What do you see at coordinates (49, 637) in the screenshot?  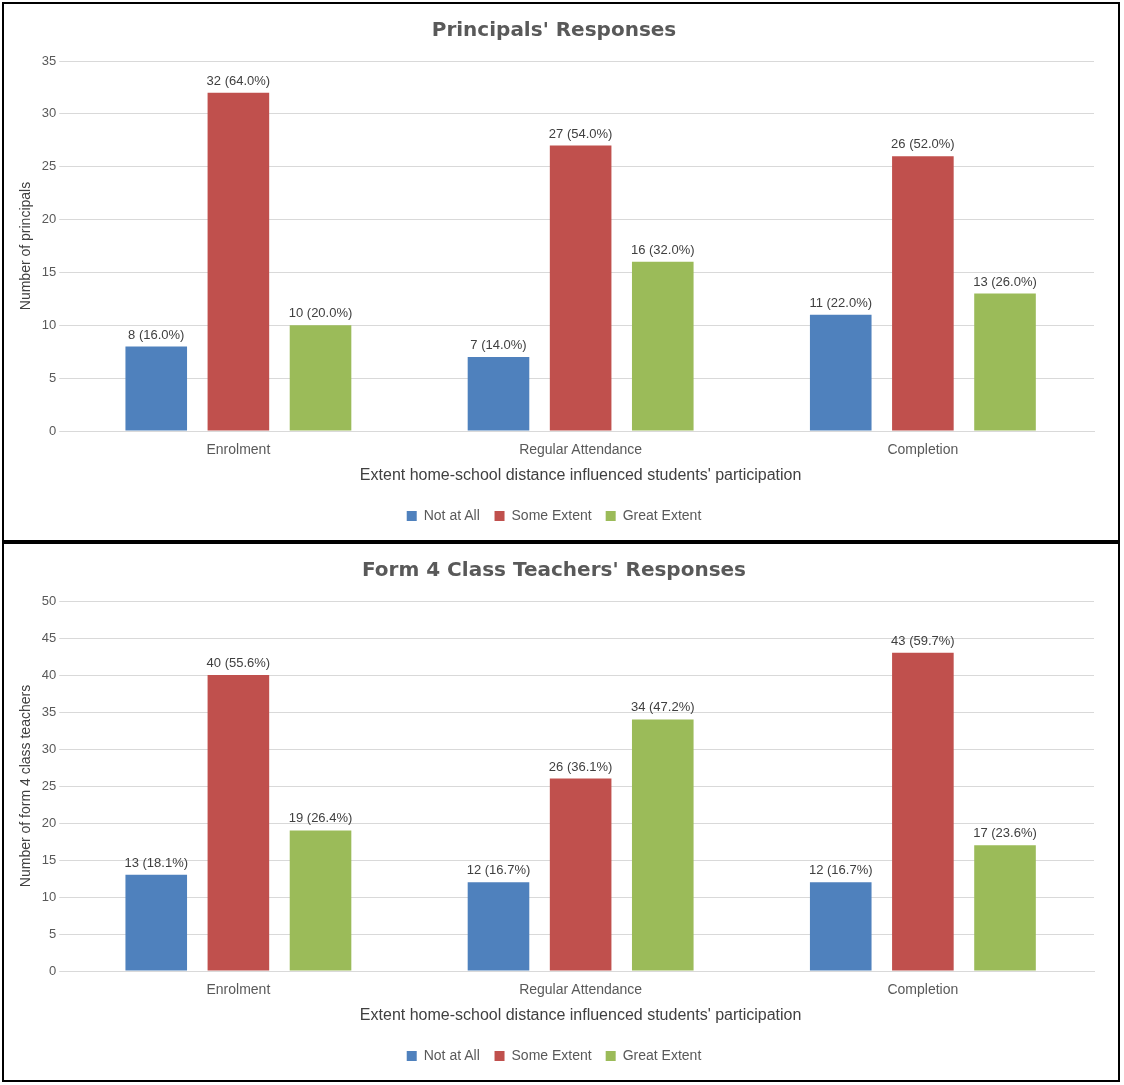 I see `y-tick-label: 45` at bounding box center [49, 637].